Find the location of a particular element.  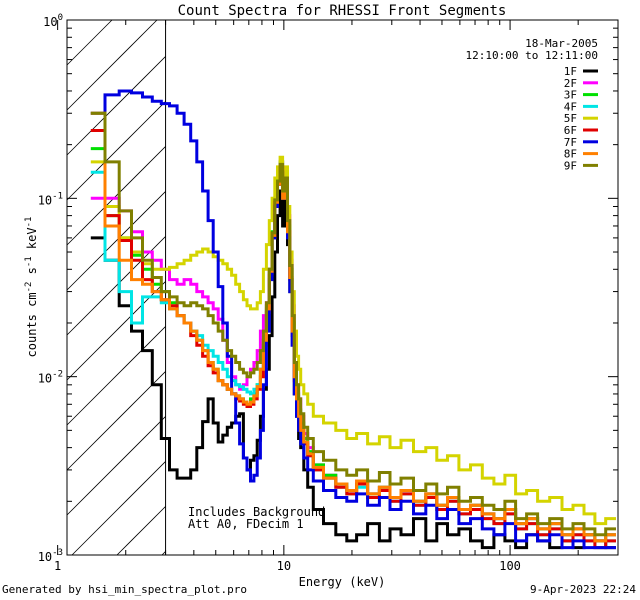

y-tick-label: 10⁻² is located at coordinates (50, 378).